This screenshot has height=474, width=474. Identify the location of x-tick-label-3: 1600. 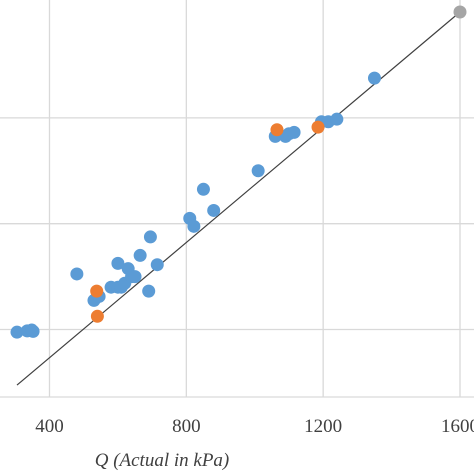
(457, 426).